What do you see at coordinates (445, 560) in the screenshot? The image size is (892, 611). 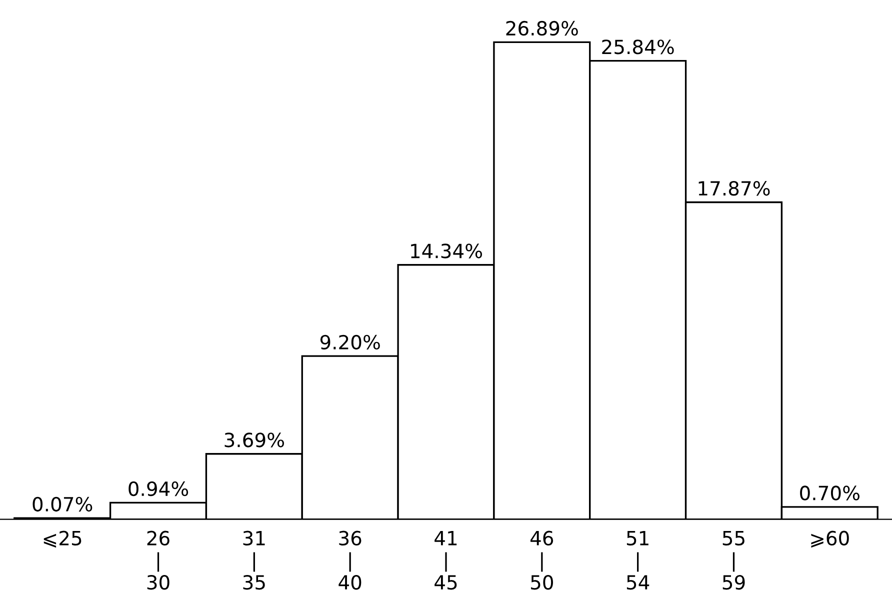 I see `x-tick-label: 41 | 45` at bounding box center [445, 560].